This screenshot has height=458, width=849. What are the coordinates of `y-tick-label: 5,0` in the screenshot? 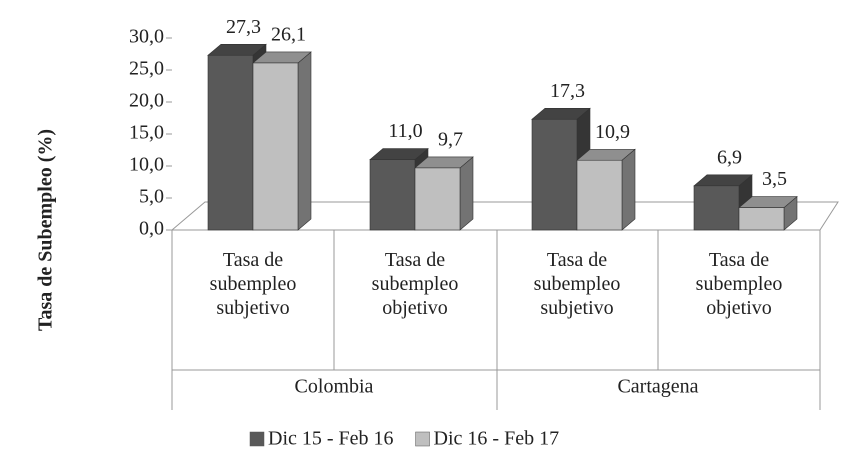 It's located at (151, 197).